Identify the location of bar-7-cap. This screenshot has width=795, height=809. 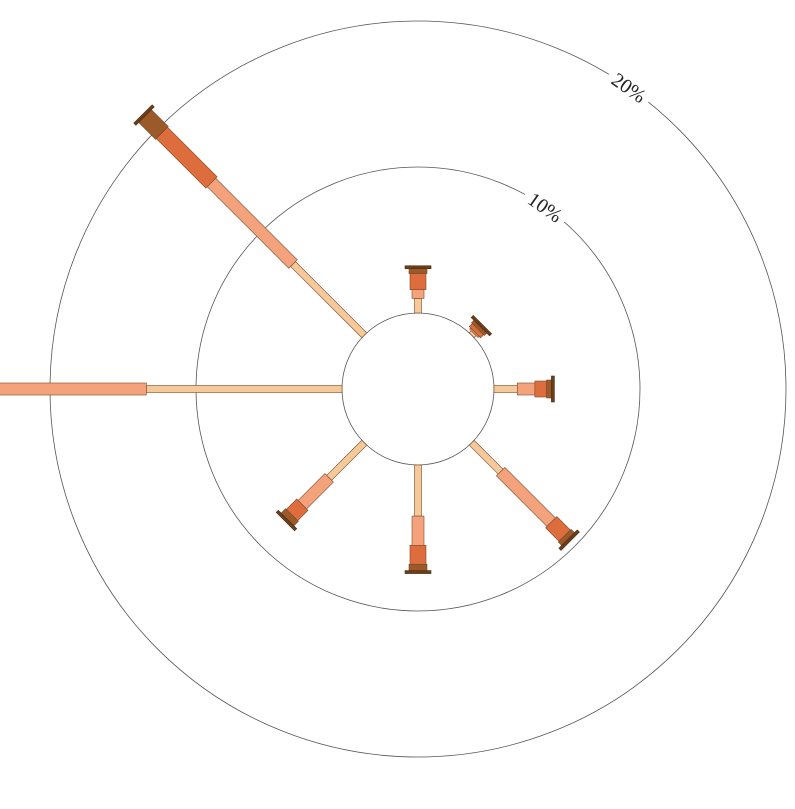
(144, 115).